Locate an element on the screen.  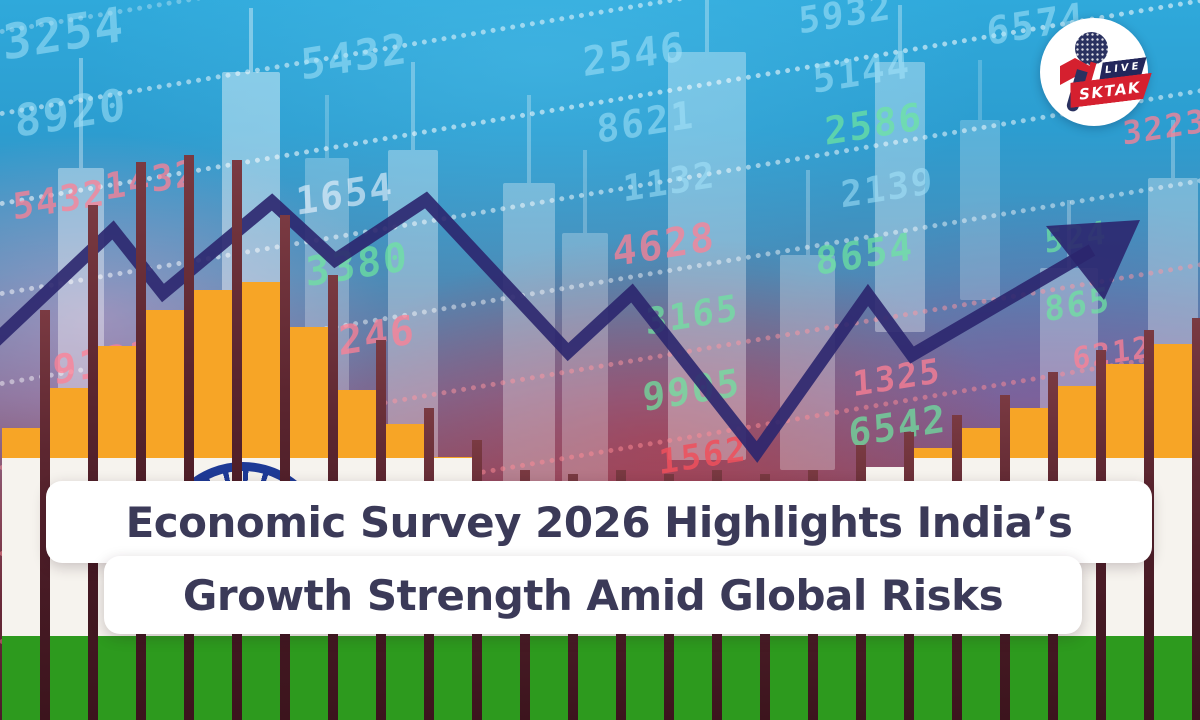
headline-text-line2: Growth Strength Amid Global Risks is located at coordinates (593, 595).